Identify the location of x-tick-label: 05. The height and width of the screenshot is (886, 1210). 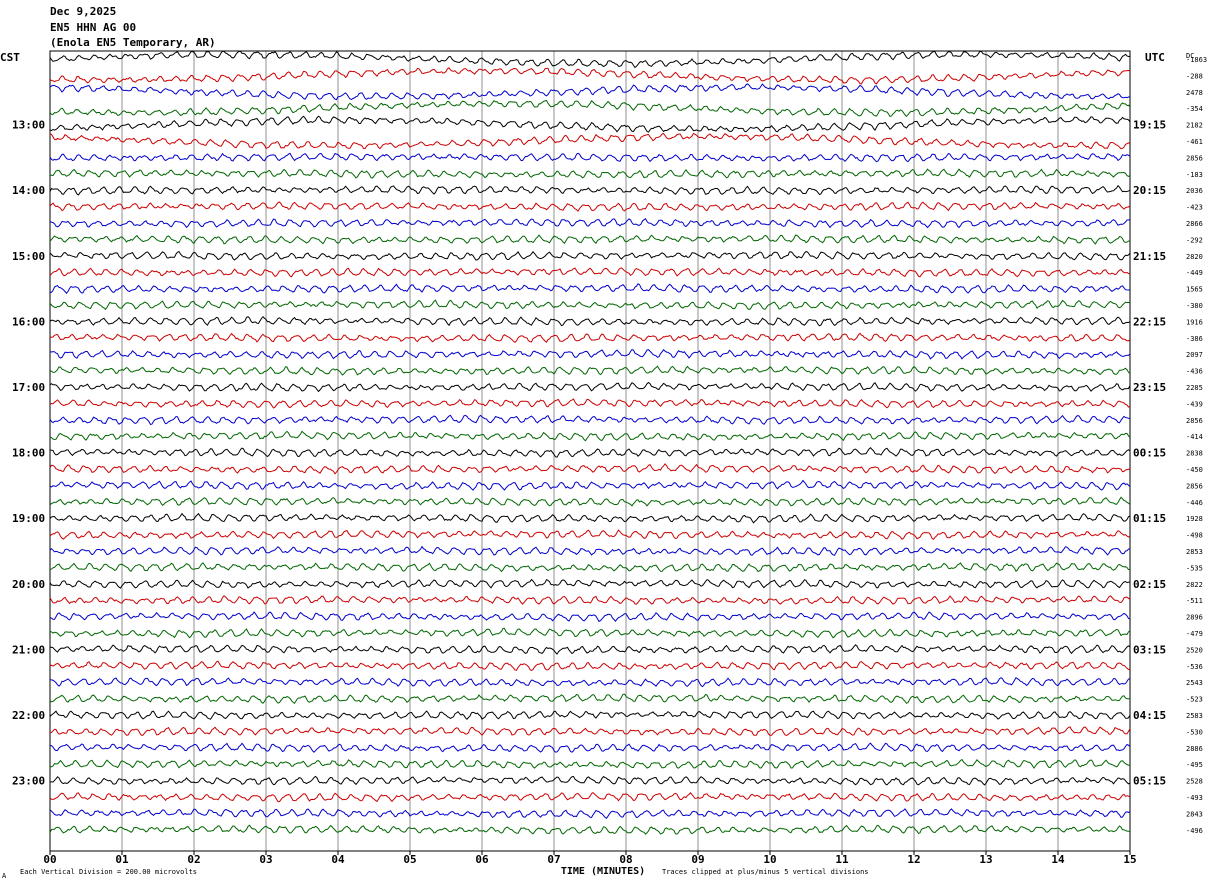
(409, 859).